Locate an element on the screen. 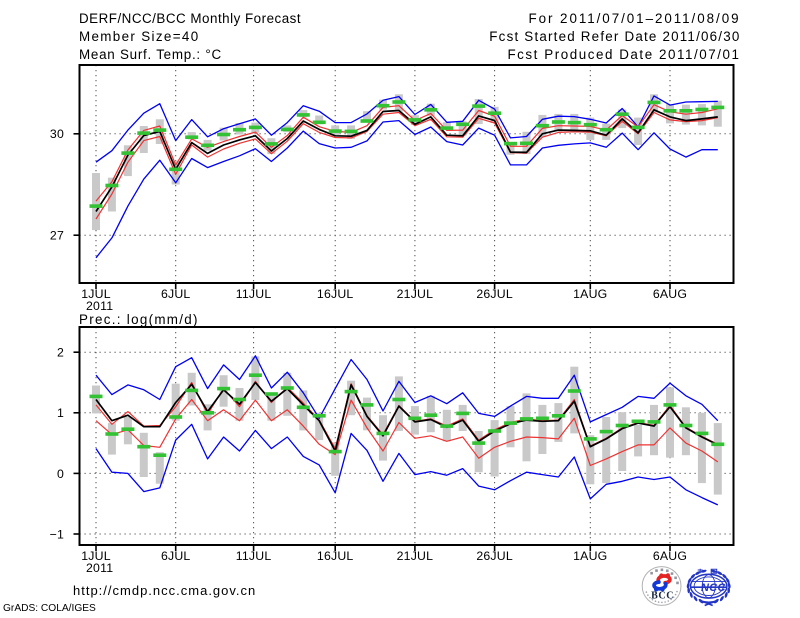  svg-text: 27 is located at coordinates (57, 236).